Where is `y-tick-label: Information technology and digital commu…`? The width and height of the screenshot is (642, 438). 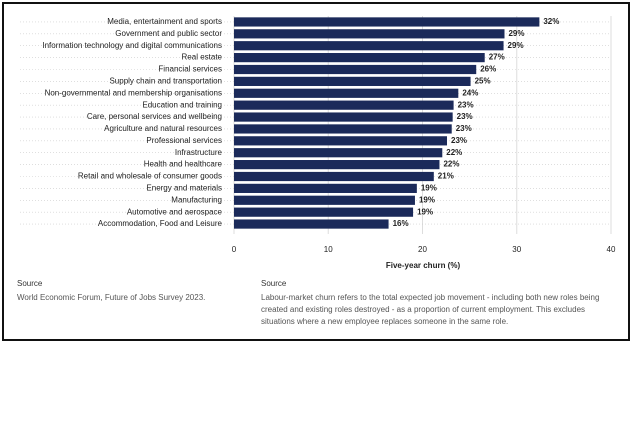 y-tick-label: Information technology and digital commu… is located at coordinates (132, 45).